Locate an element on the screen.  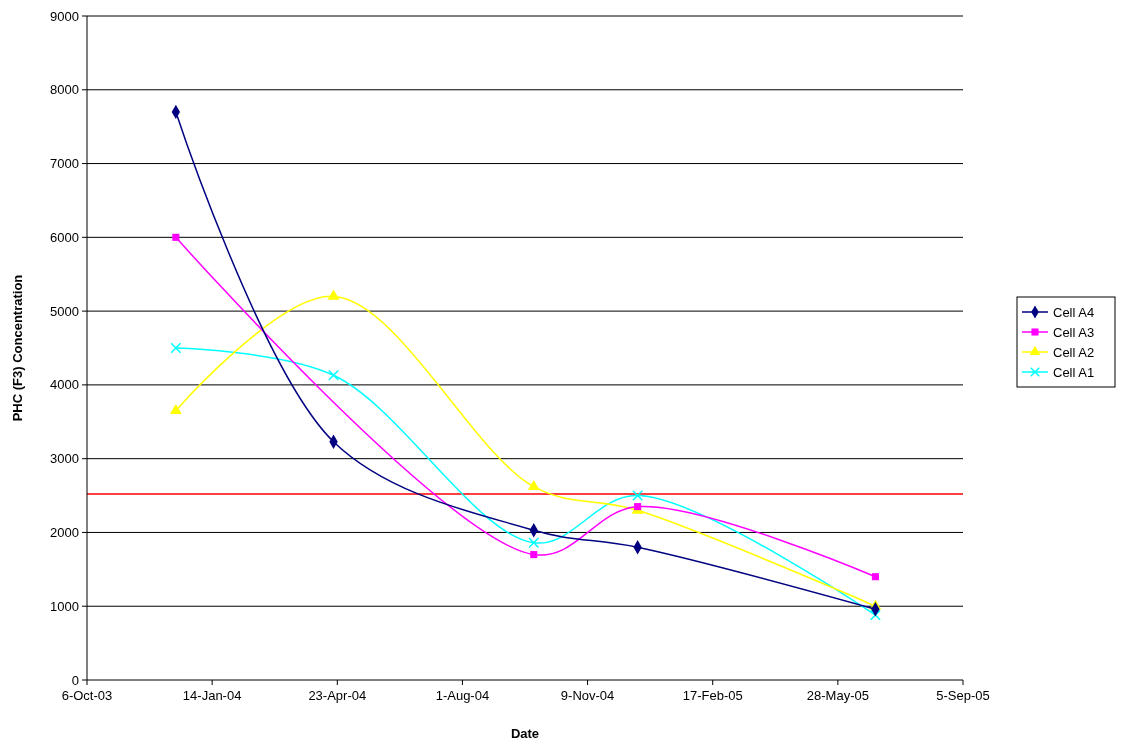
x-tick-label: 5-Sep-05 is located at coordinates (963, 695).